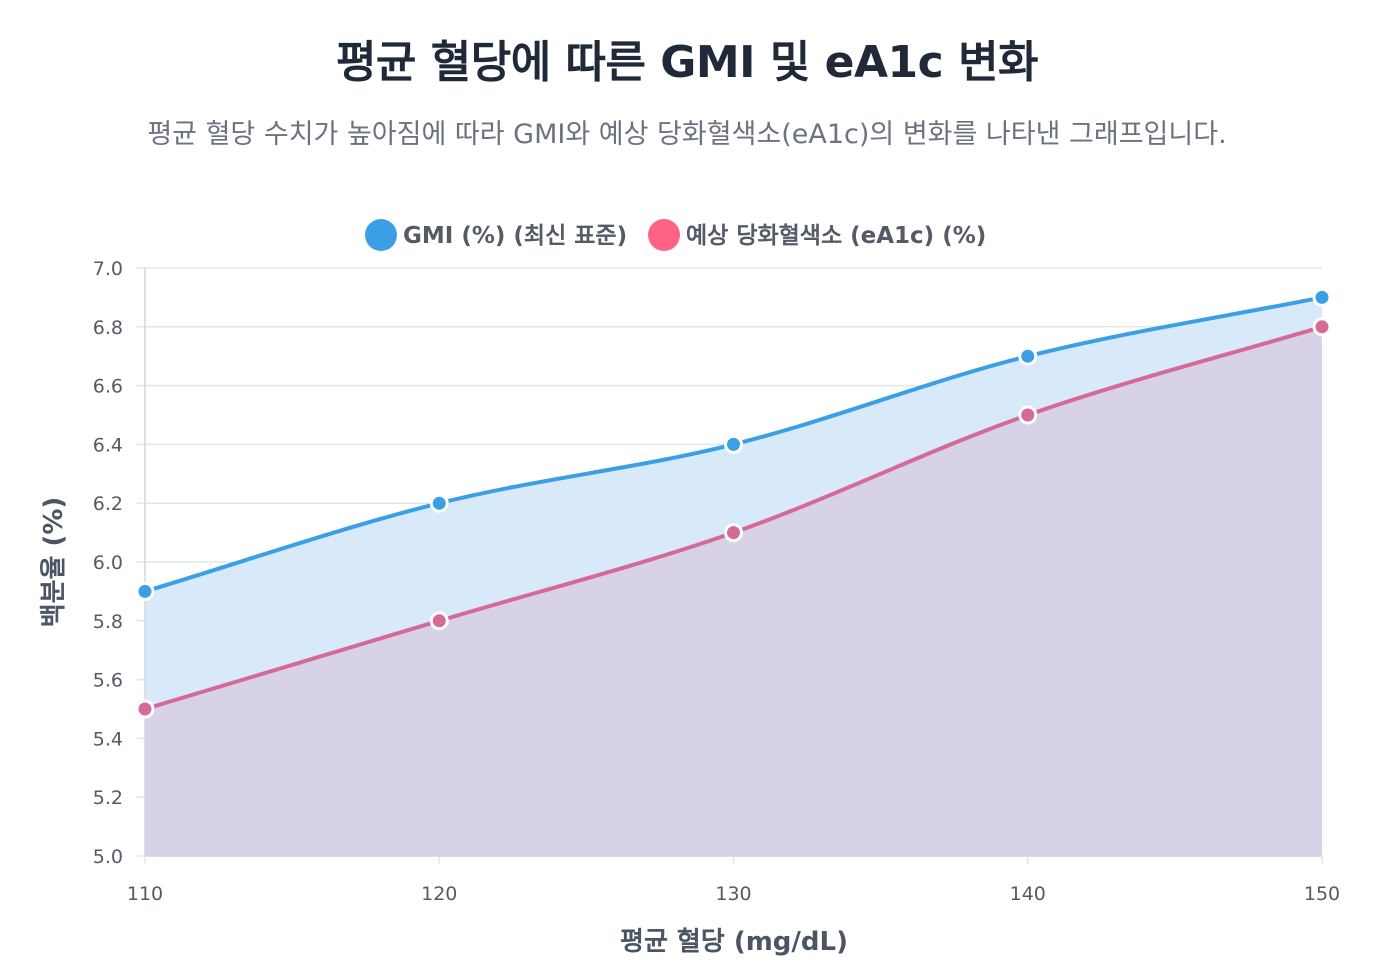 The width and height of the screenshot is (1374, 974). I want to click on y-tick-label: 6.4, so click(108, 445).